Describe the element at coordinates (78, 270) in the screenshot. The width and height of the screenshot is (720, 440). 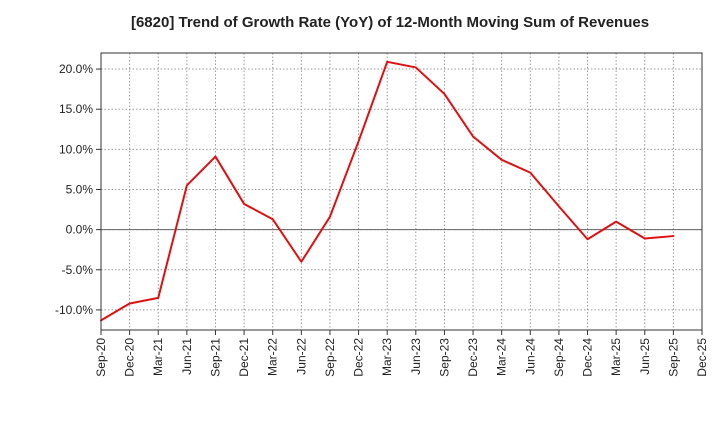
I see `y-tick-label: -5.0%` at that location.